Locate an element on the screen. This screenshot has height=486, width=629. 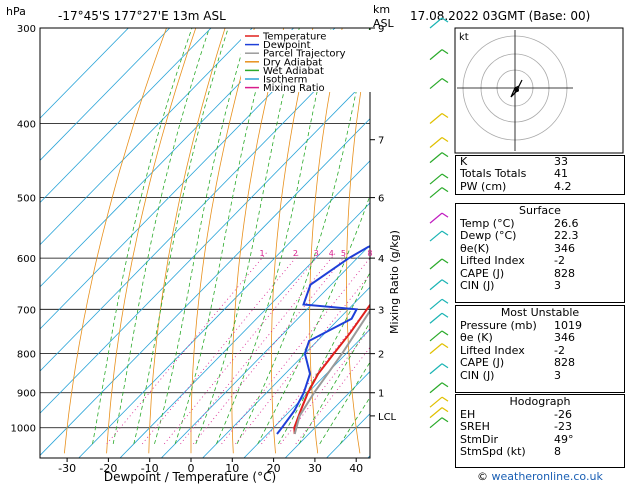
y-tick-label: 800 is located at coordinates (26, 355).